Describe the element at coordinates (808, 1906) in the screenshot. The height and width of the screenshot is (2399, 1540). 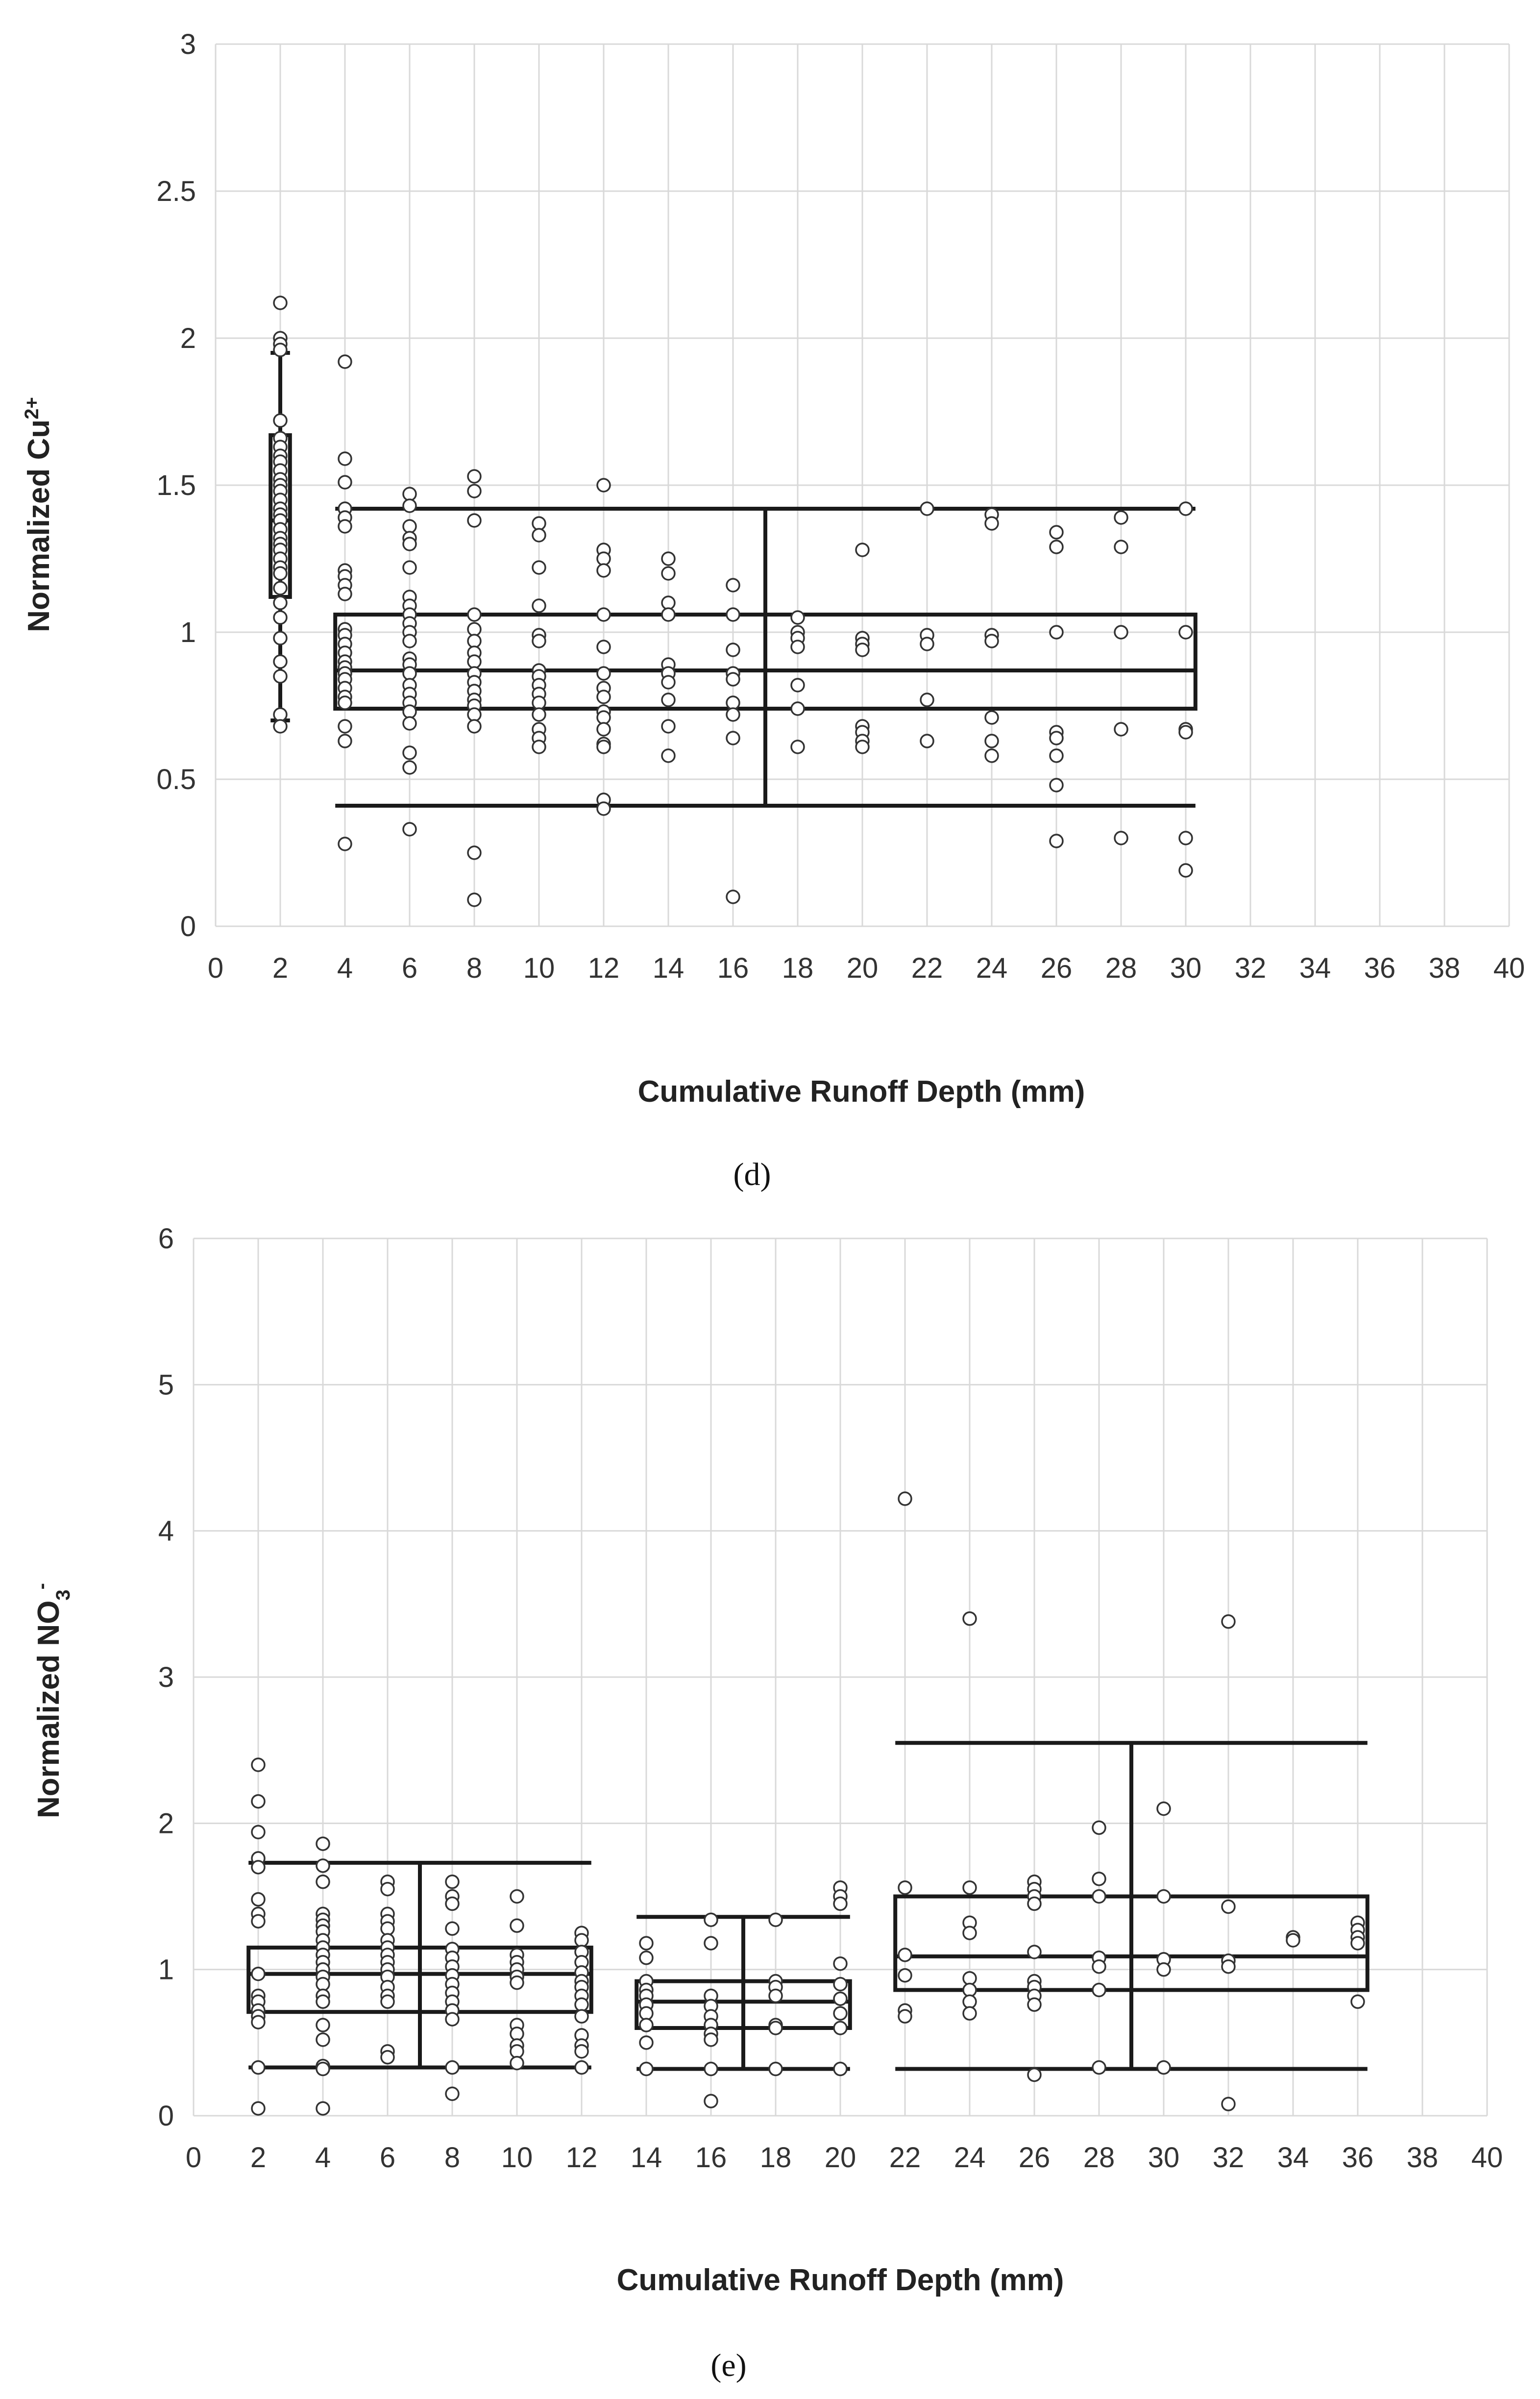
I see `box-plots-e` at that location.